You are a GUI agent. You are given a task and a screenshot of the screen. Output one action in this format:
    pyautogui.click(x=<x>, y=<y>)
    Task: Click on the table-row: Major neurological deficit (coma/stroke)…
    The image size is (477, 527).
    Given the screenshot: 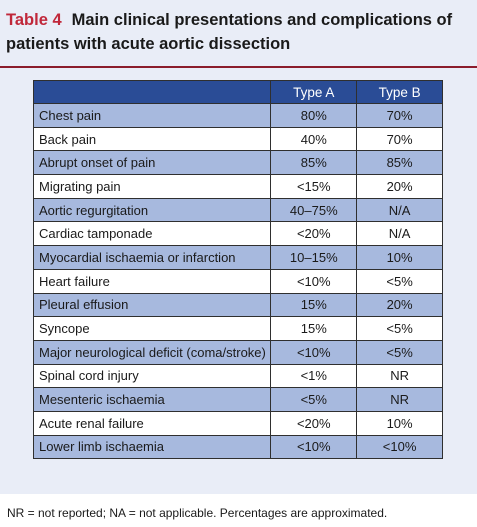 What is the action you would take?
    pyautogui.click(x=237, y=352)
    